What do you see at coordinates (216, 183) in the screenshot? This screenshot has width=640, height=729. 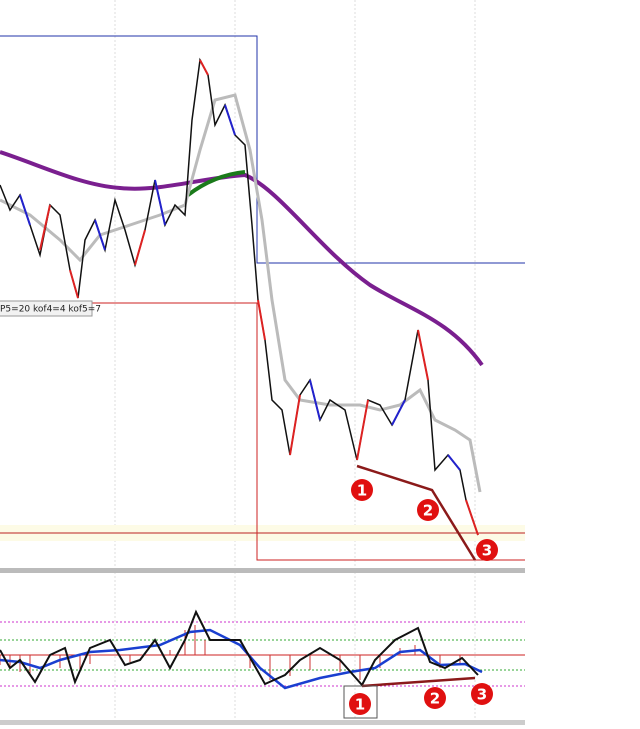 I see `ma-highlight` at bounding box center [216, 183].